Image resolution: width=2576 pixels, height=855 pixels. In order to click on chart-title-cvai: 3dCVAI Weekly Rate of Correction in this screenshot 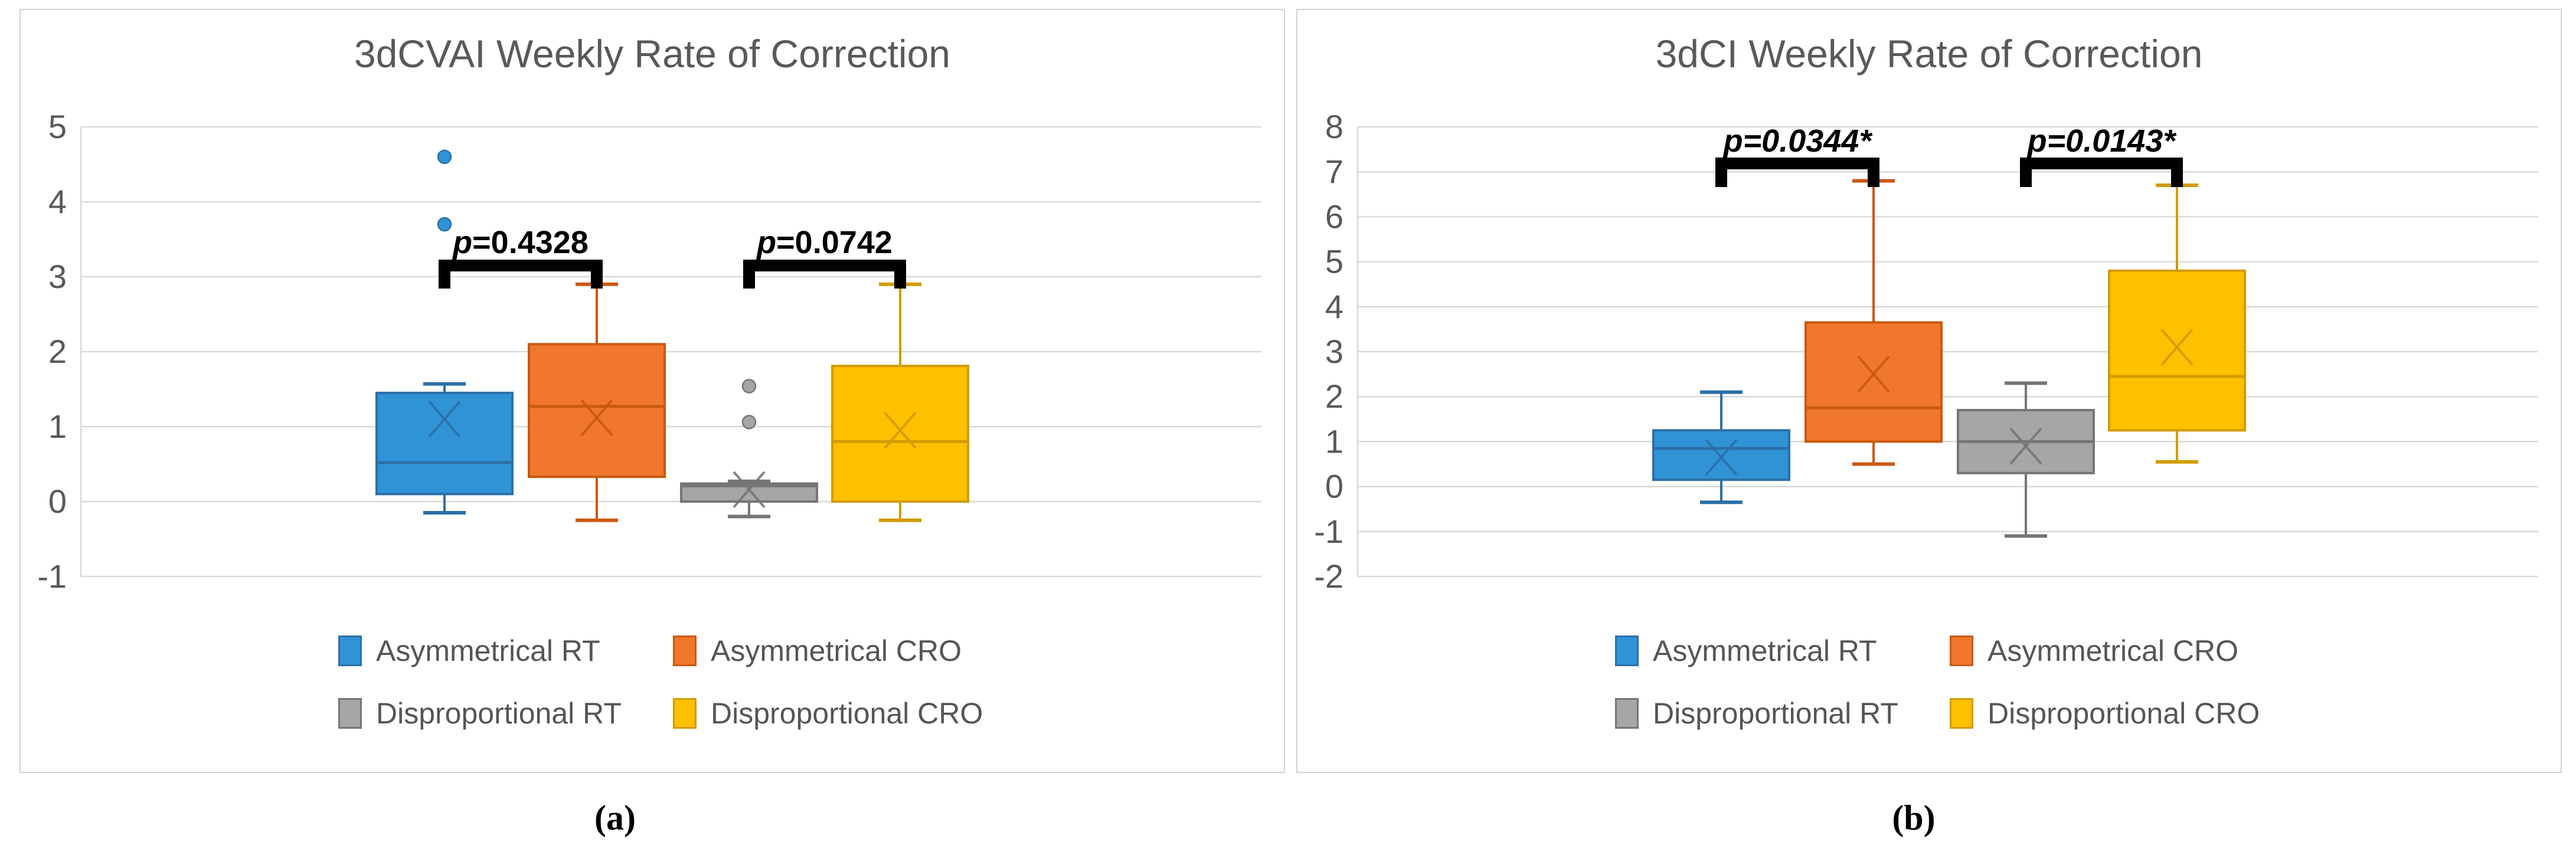, I will do `click(652, 54)`.